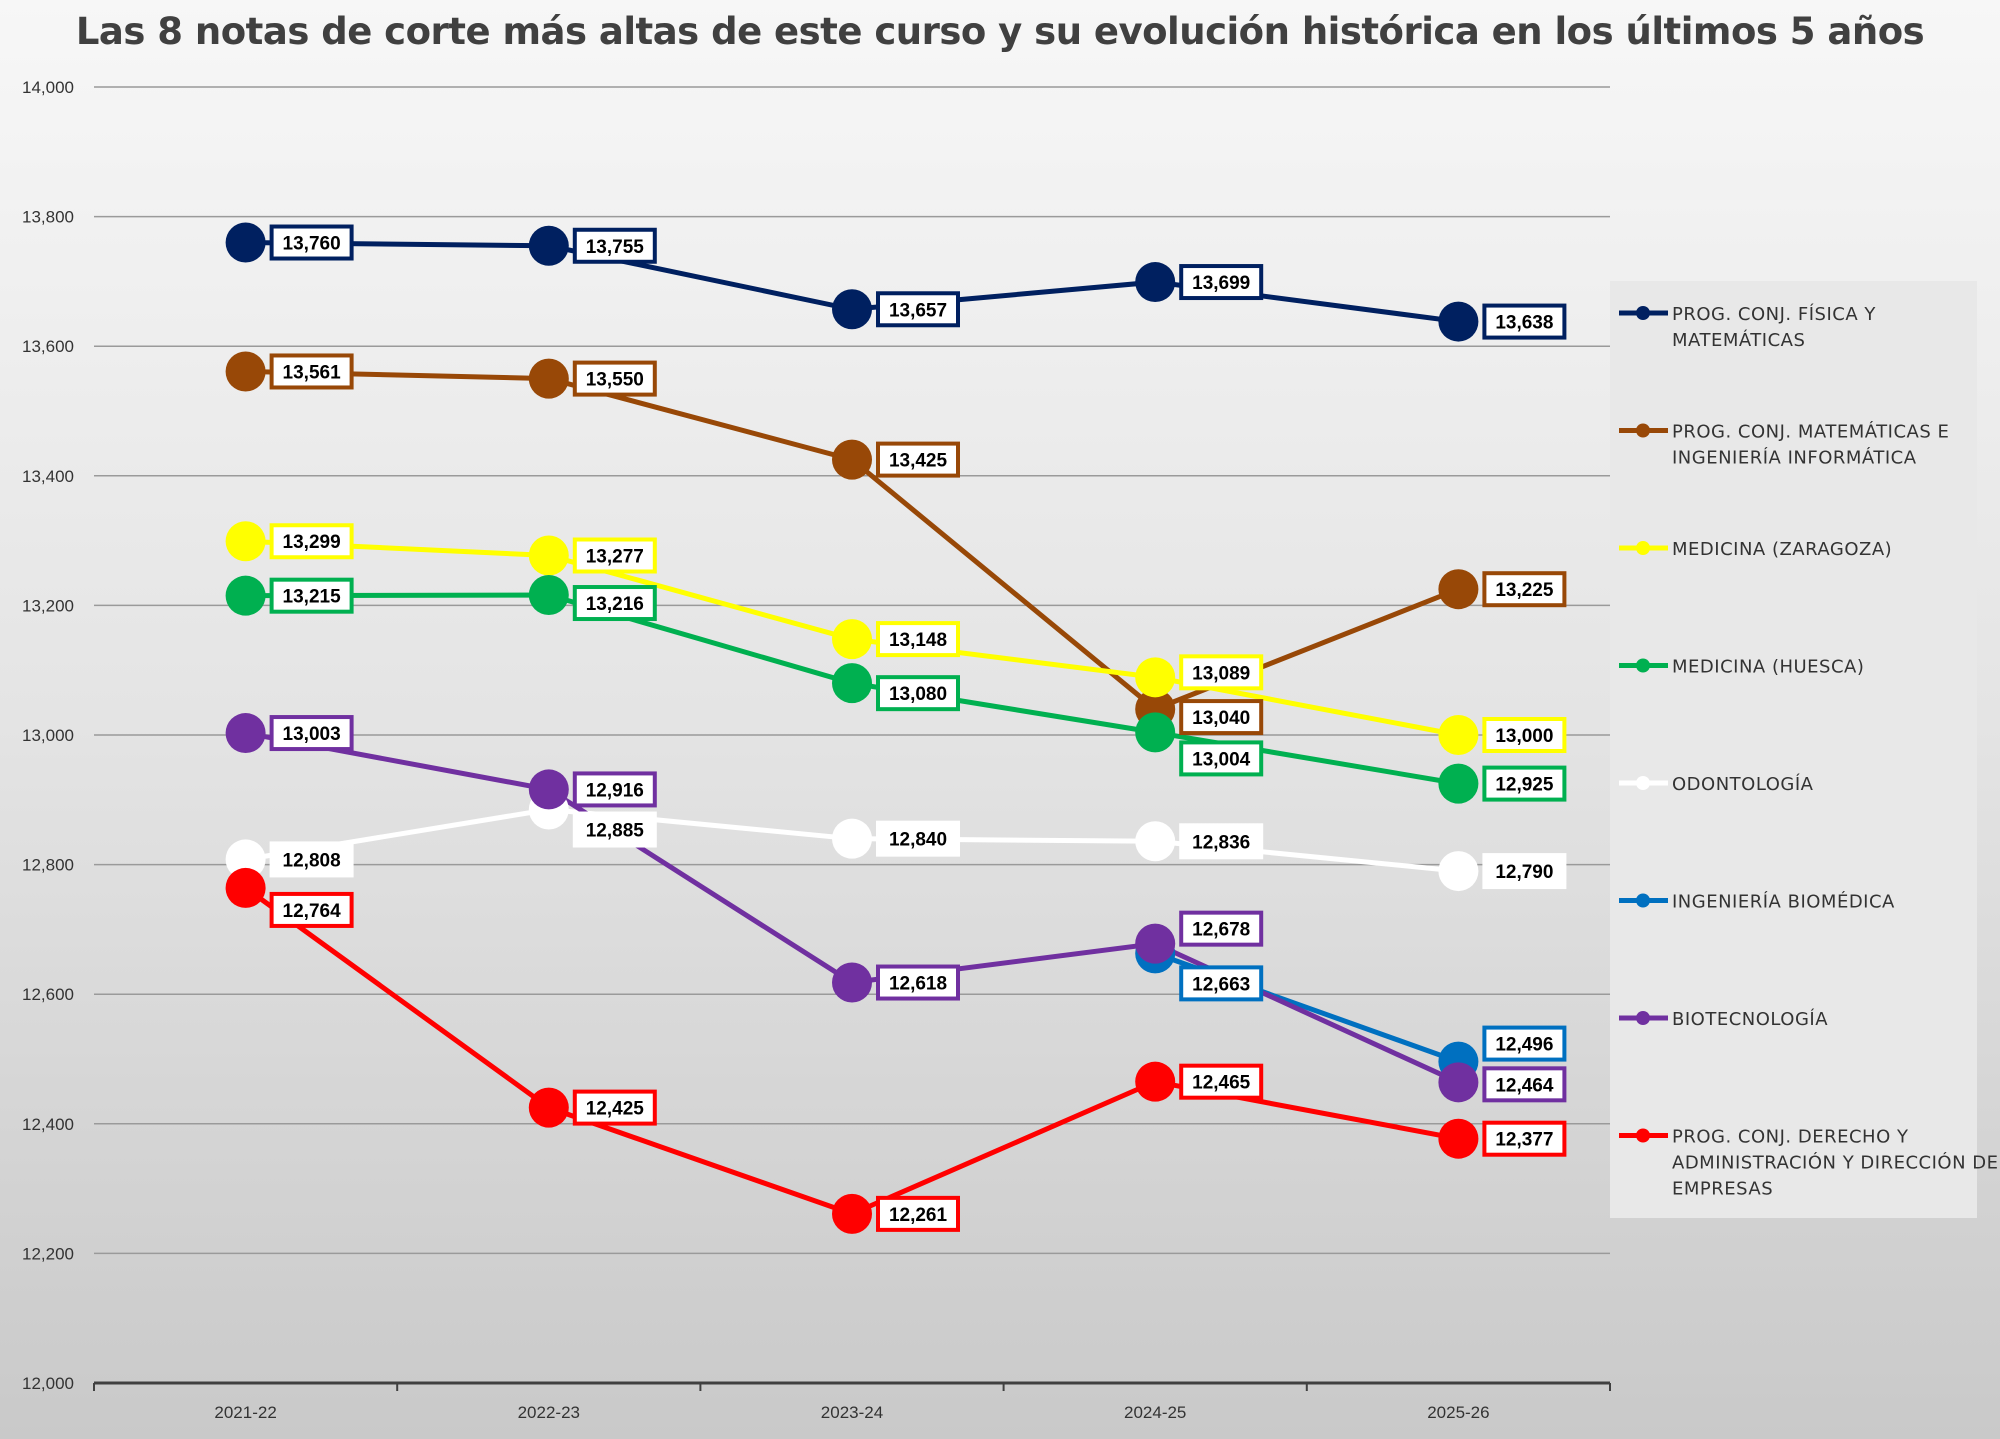  I want to click on legend-item: MEDICINA (ZARAGOZA), so click(1755, 549).